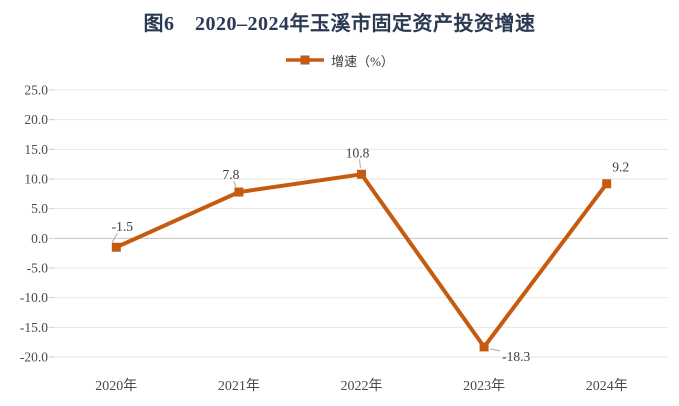 This screenshot has height=406, width=679. I want to click on y-tick-label: -10.0, so click(34, 297).